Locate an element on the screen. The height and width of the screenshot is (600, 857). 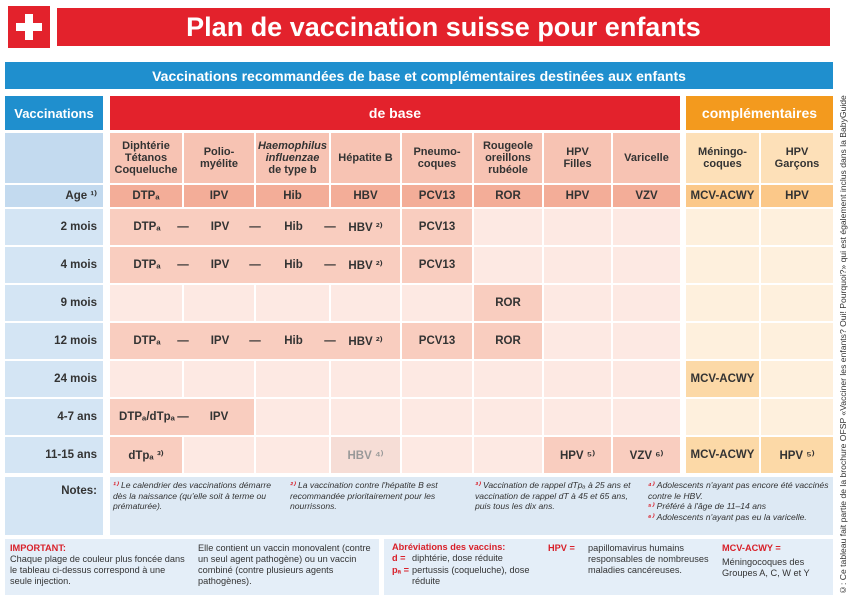
vaccine-cell: IPV is located at coordinates (220, 341).